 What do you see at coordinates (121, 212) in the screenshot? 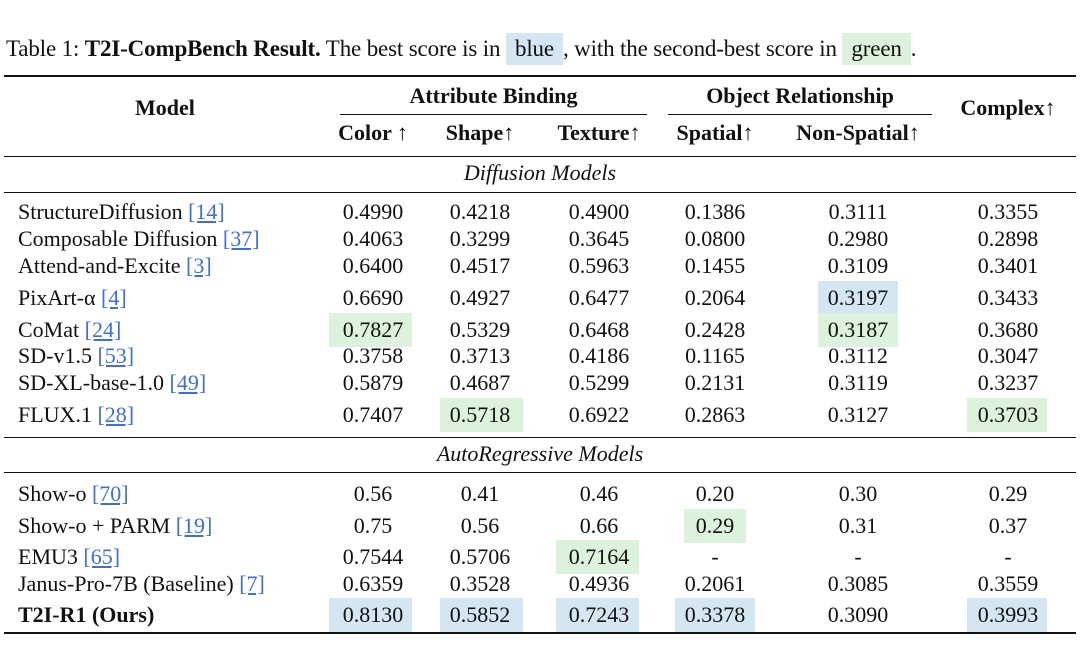
I see `row-model-name: StructureDiffusion [14]` at bounding box center [121, 212].